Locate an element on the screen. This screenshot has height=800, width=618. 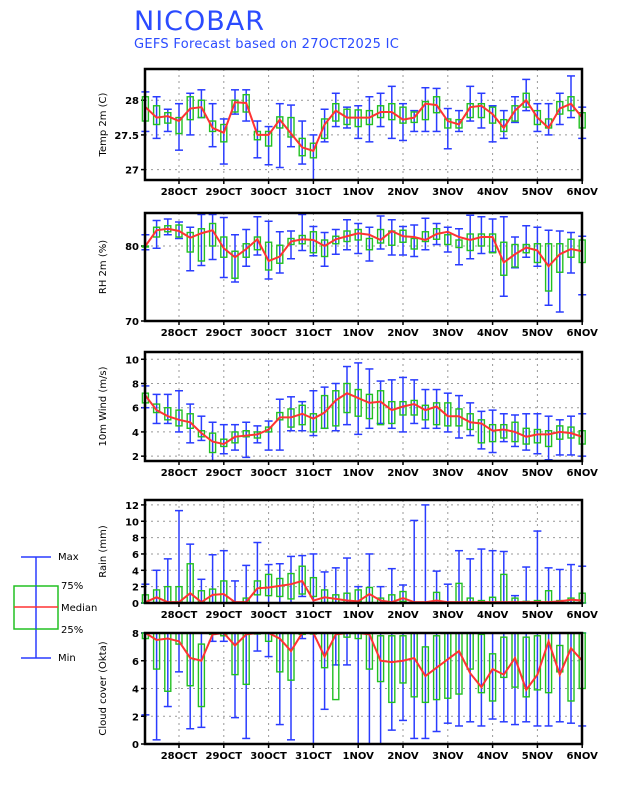
y-tick-label: 70 is located at coordinates (132, 322).